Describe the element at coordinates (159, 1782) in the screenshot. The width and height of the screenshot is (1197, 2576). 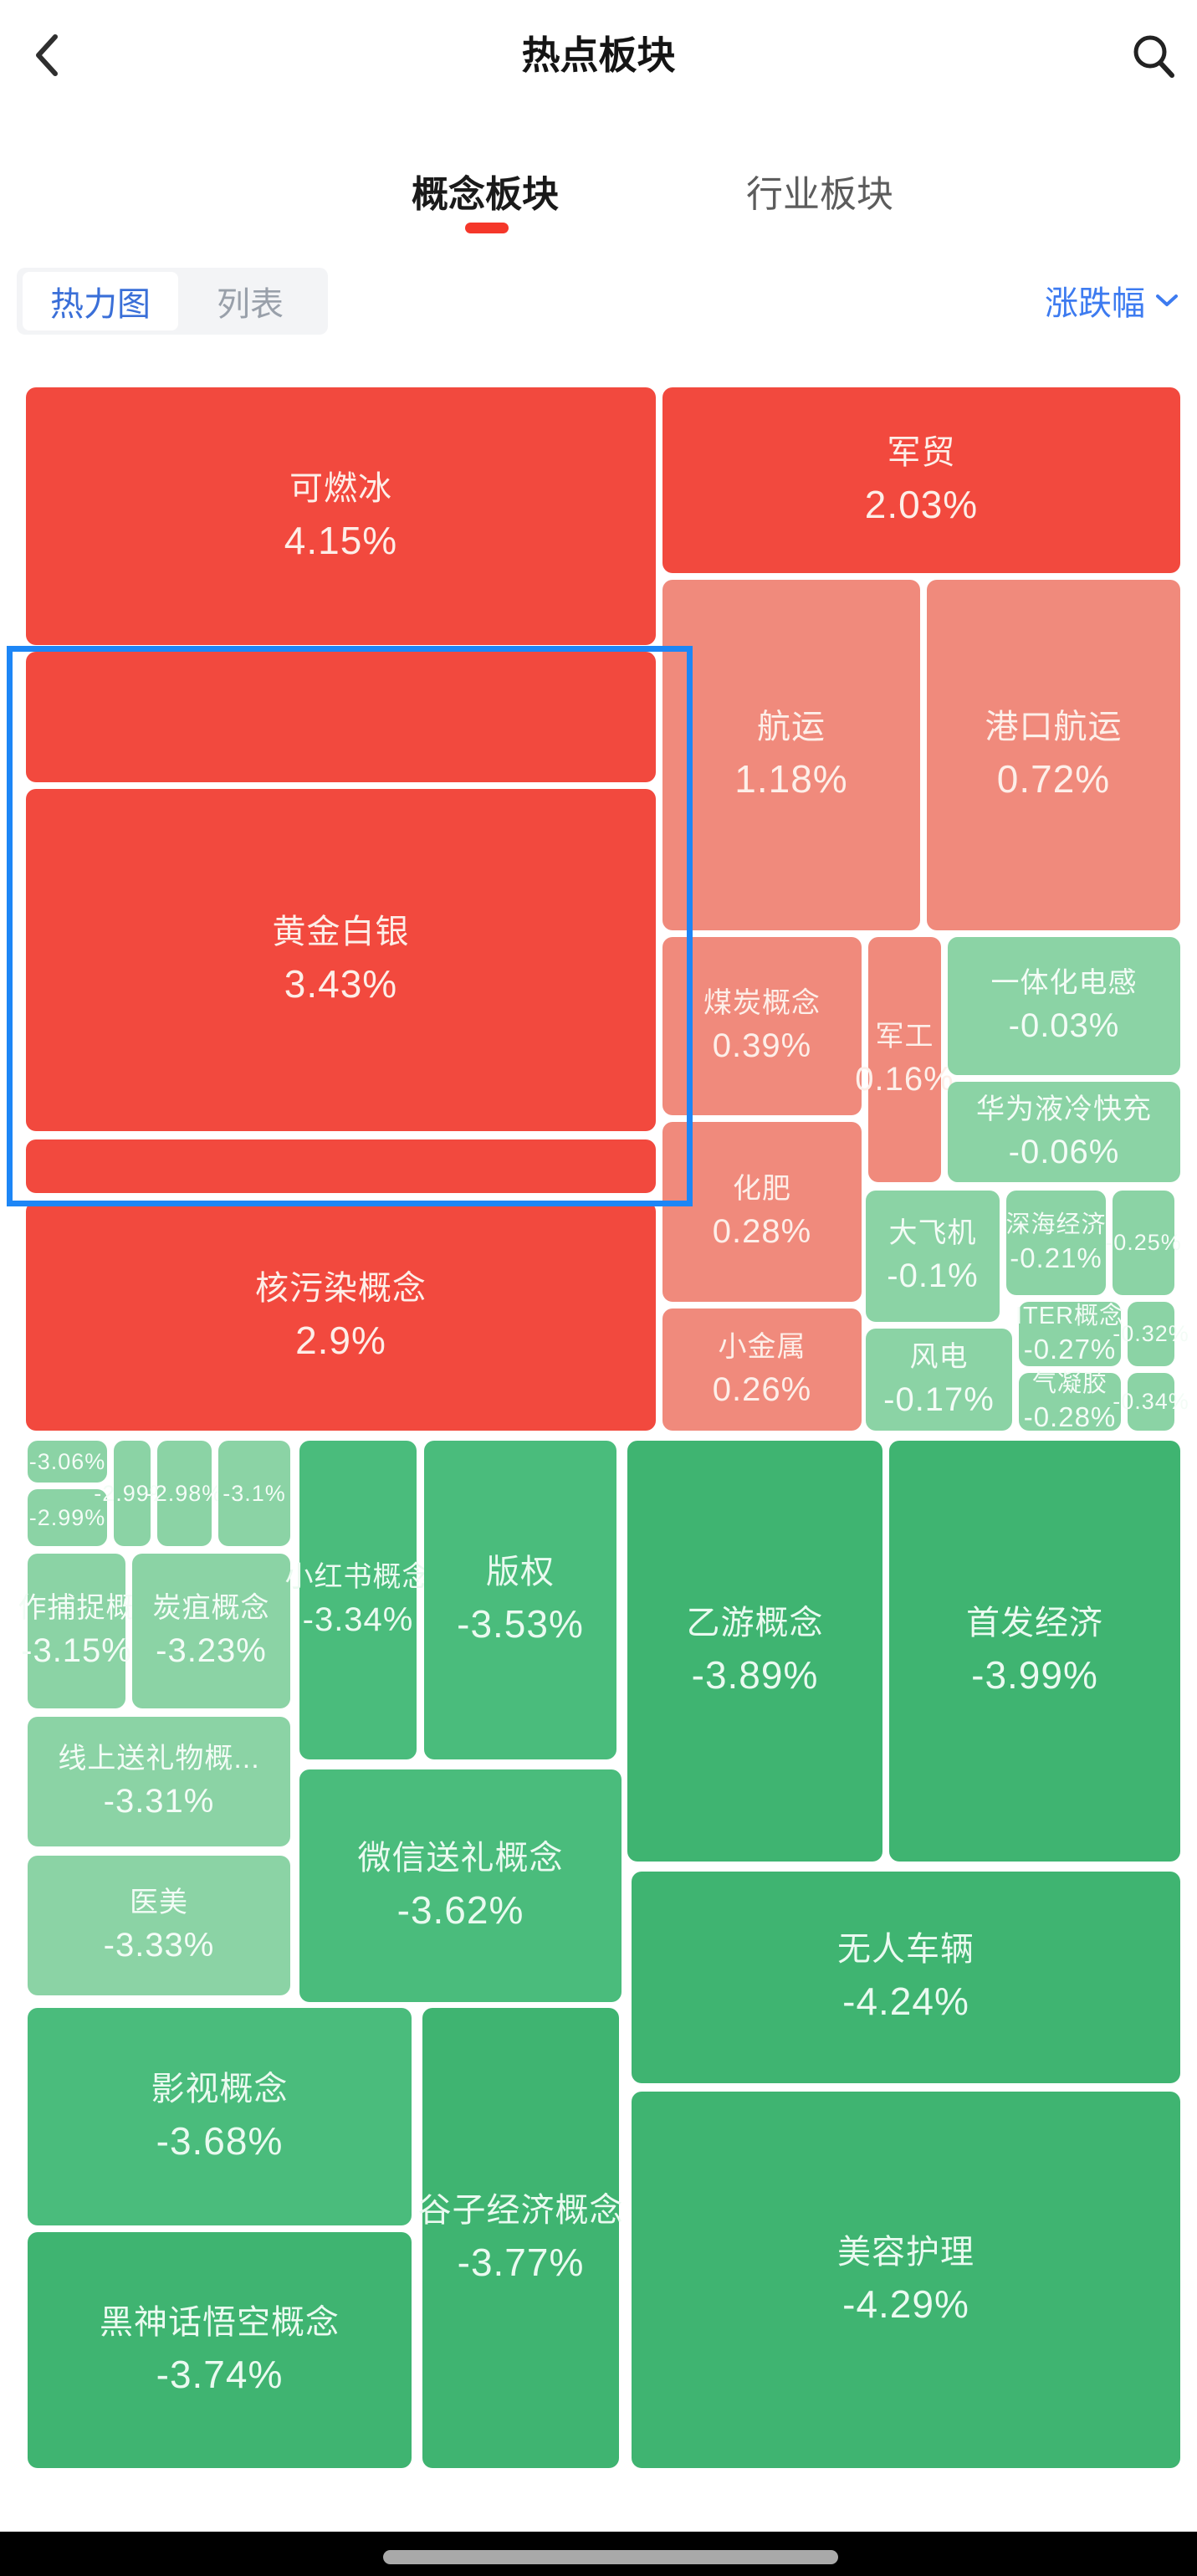
I see `treemap-block: 线上送礼物概... -3.31%` at that location.